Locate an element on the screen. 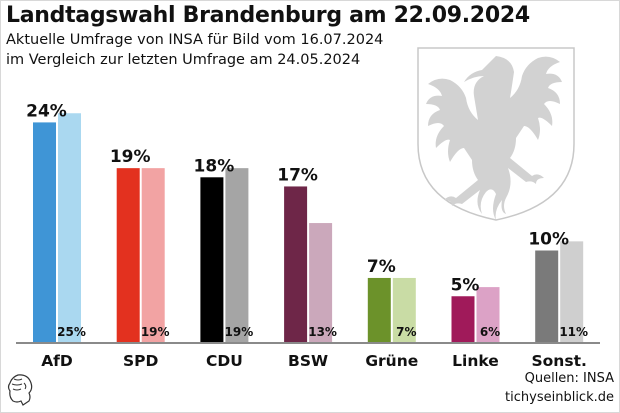  tichys-einblick-logo-icon is located at coordinates (21, 392).